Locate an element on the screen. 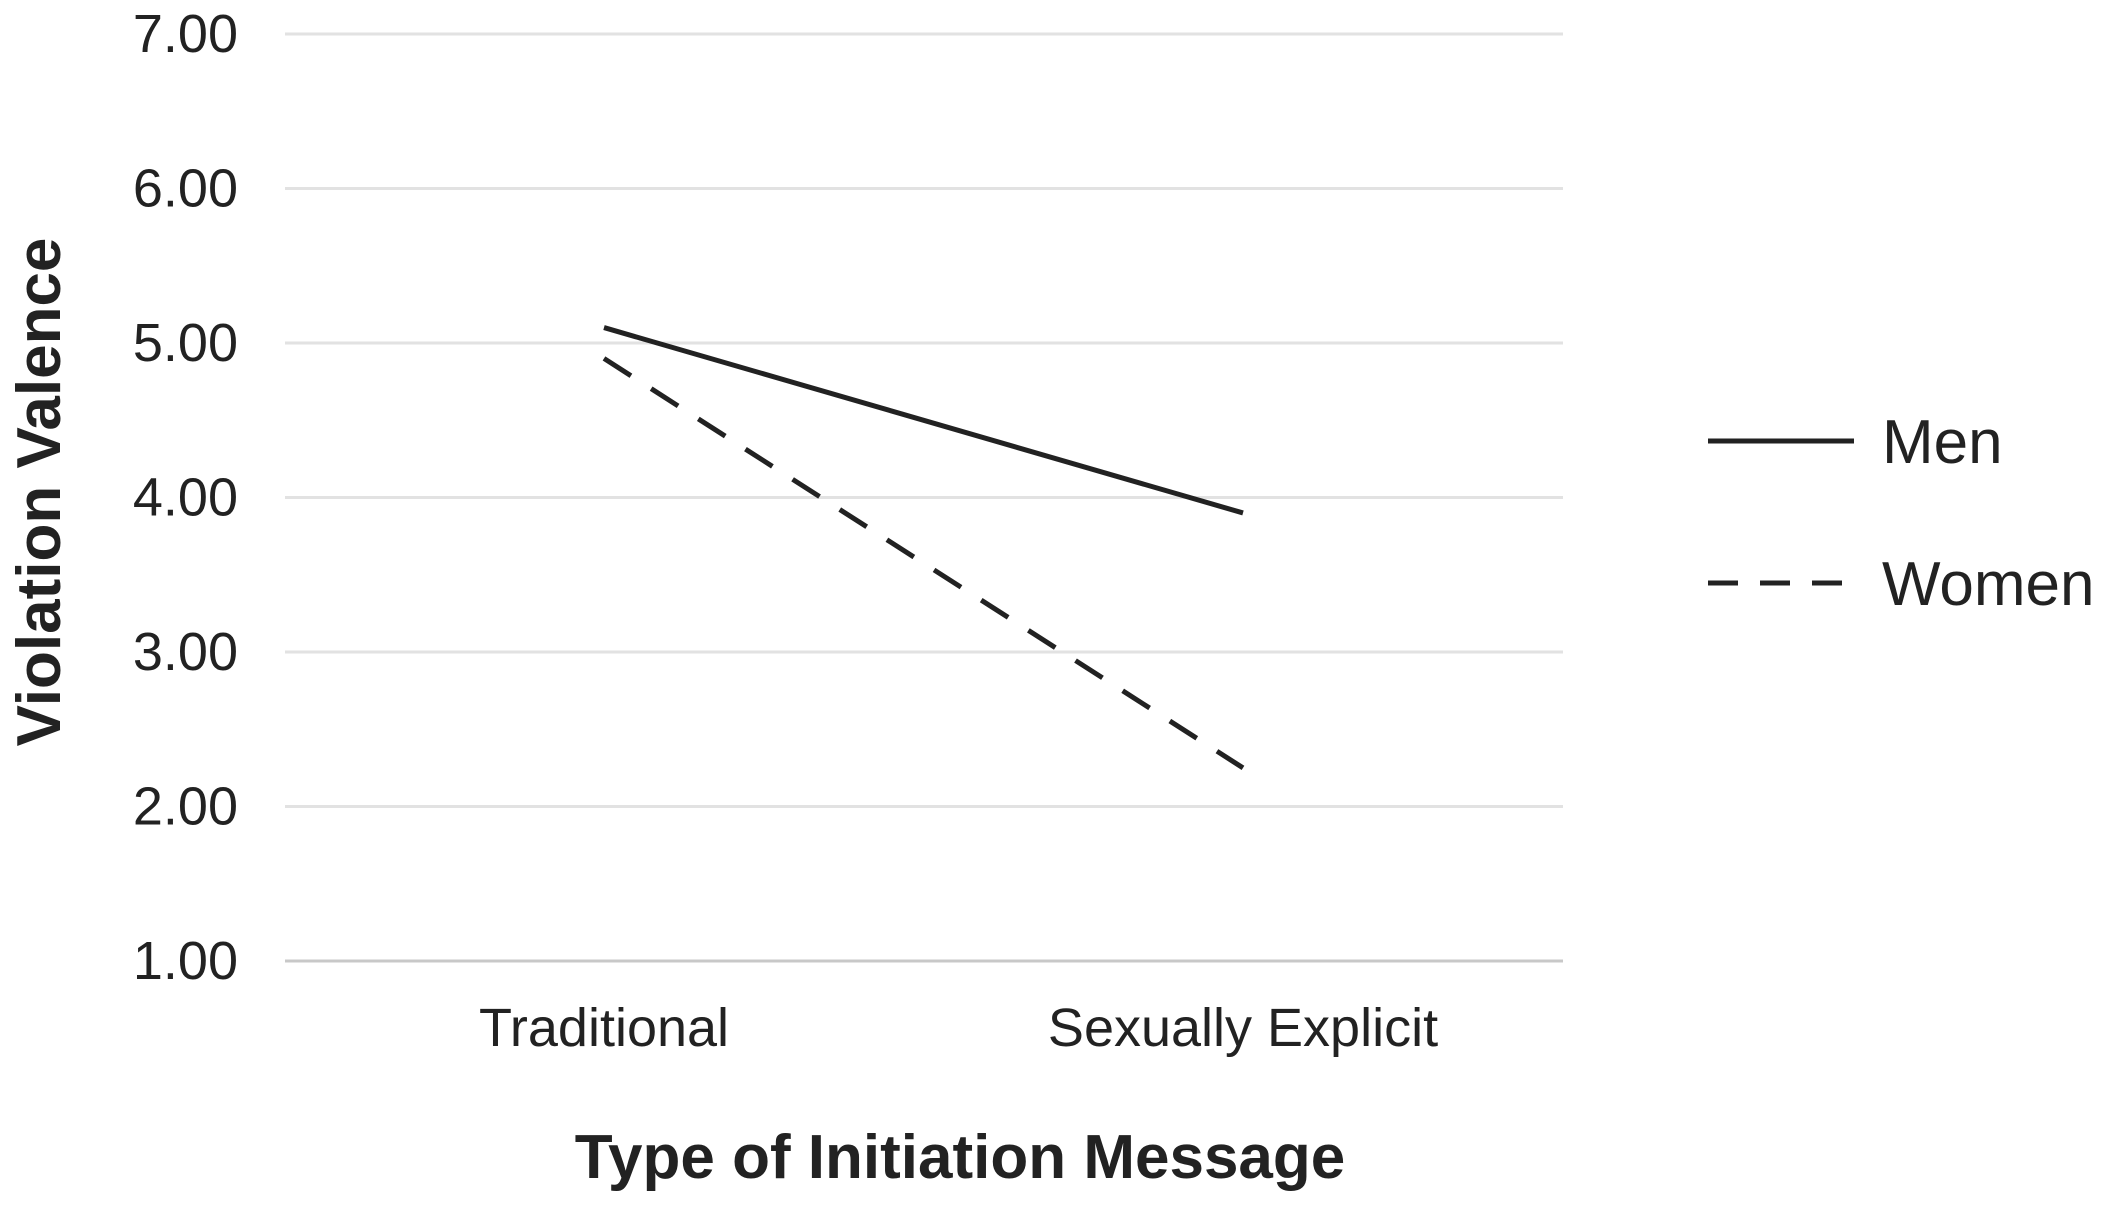 The width and height of the screenshot is (2128, 1206). y-tick-label: 3.00 is located at coordinates (185, 652).